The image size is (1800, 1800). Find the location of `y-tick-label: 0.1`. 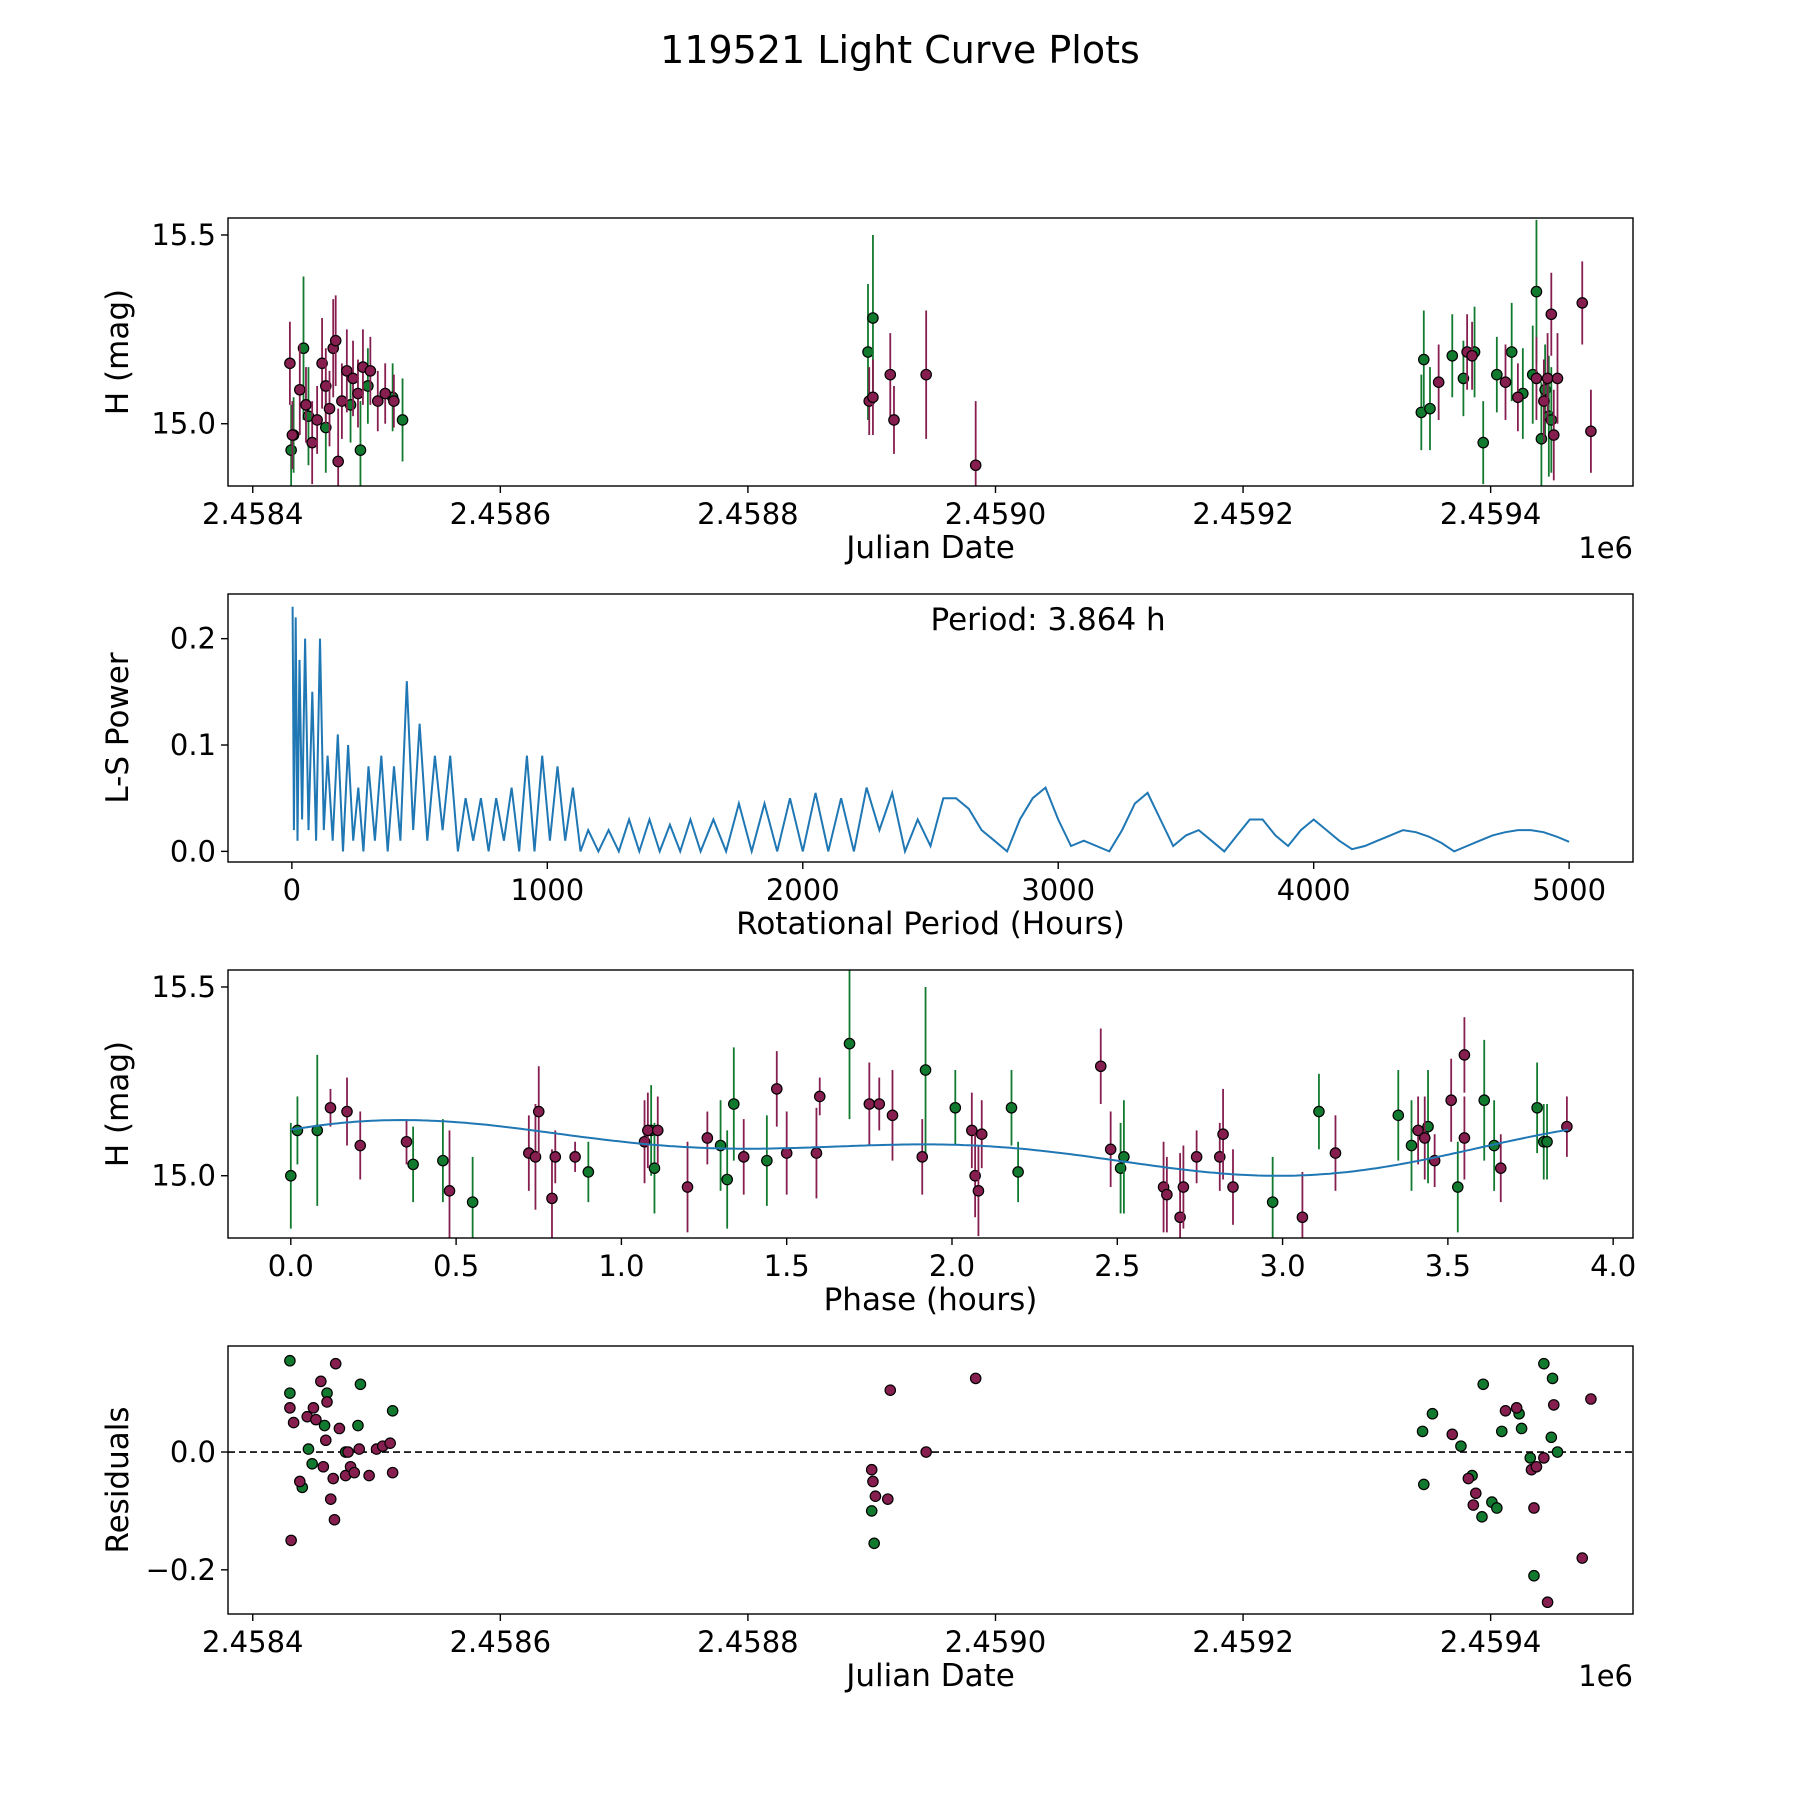

y-tick-label: 0.1 is located at coordinates (193, 745).